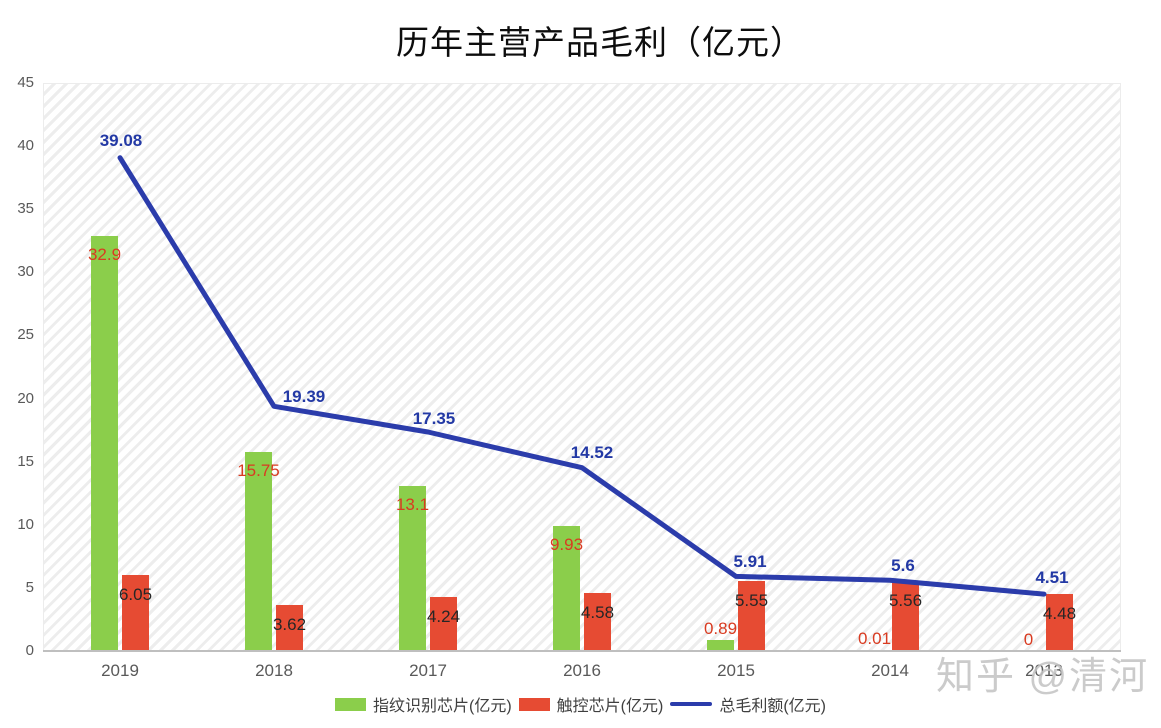 The width and height of the screenshot is (1161, 728). Describe the element at coordinates (772, 706) in the screenshot. I see `legend-label-total-gross-profit: 总毛利额(亿元)` at that location.